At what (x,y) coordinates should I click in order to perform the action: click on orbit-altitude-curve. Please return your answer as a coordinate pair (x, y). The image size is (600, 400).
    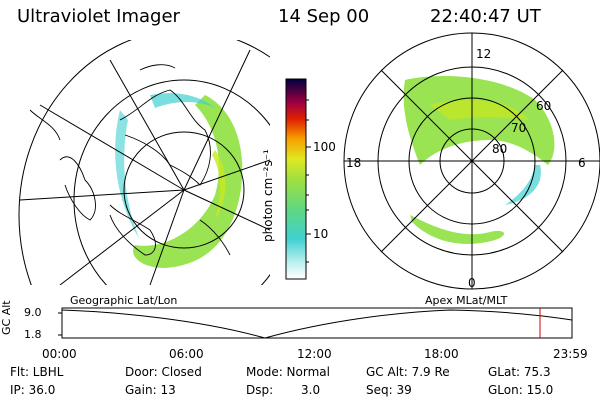
    Looking at the image, I should click on (317, 324).